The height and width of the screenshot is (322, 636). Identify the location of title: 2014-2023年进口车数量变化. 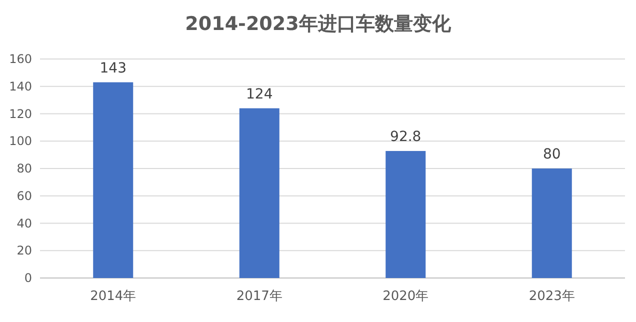
(318, 24).